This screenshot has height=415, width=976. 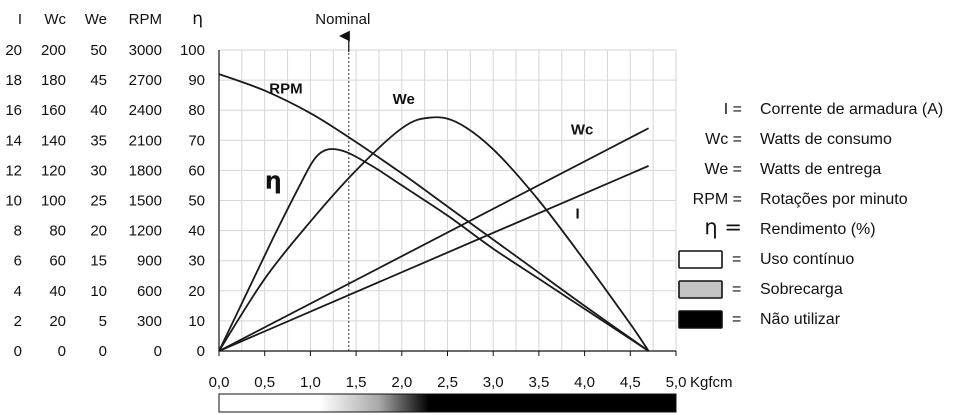 What do you see at coordinates (145, 110) in the screenshot?
I see `y-tick-label: 2400` at bounding box center [145, 110].